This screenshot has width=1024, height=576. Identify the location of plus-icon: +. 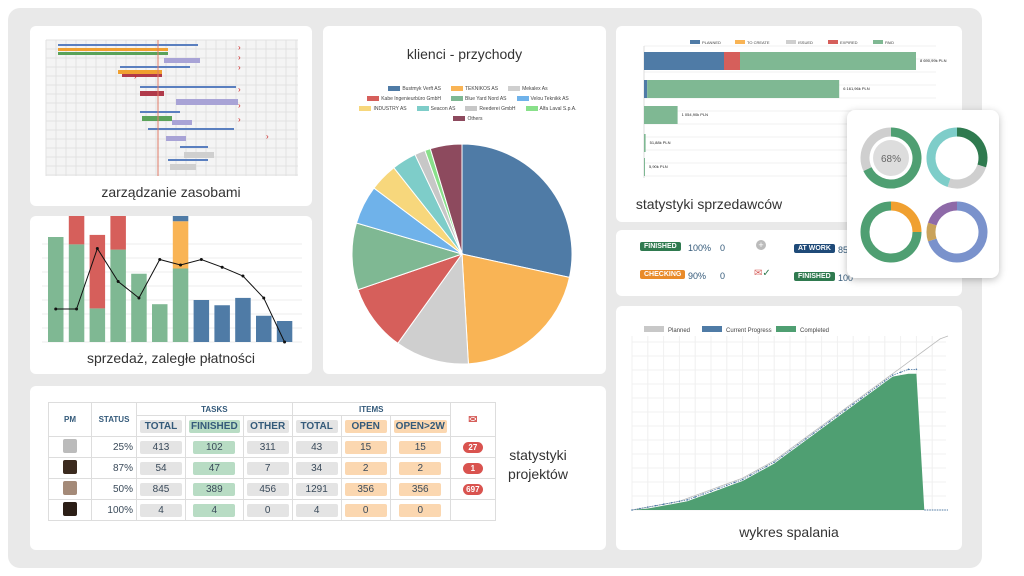
(761, 245).